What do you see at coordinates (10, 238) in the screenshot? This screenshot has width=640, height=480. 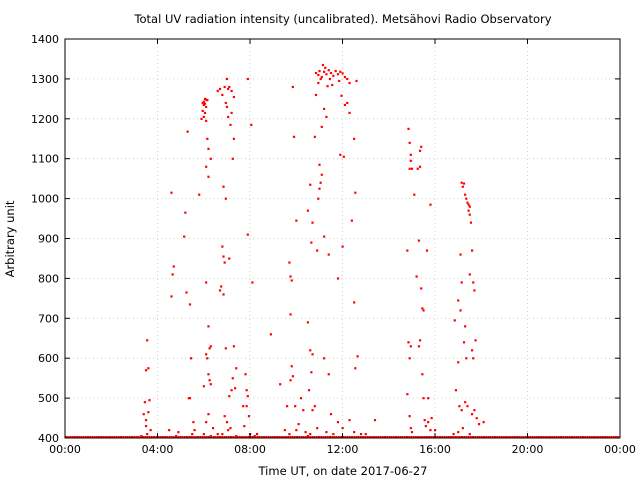 I see `y-axis-title: Arbitrary unit` at bounding box center [10, 238].